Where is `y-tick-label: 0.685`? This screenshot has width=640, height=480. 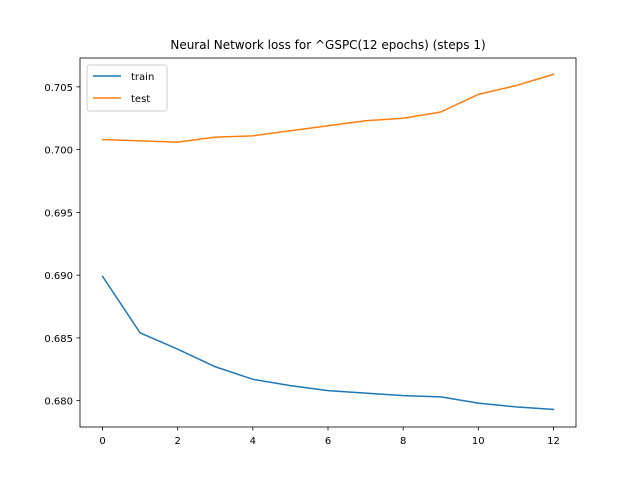
y-tick-label: 0.685 is located at coordinates (58, 339).